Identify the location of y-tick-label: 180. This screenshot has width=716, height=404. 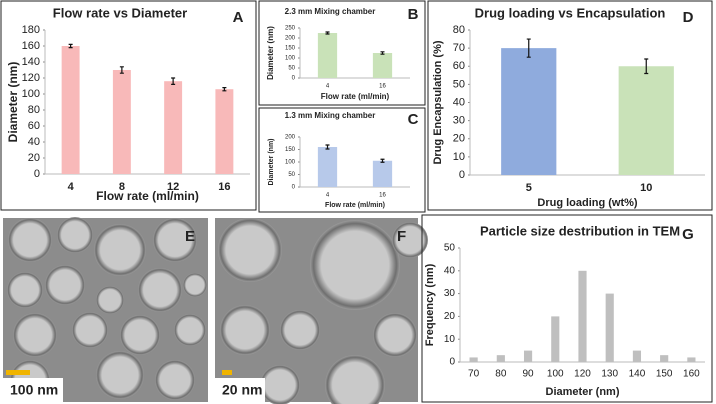
(31, 30).